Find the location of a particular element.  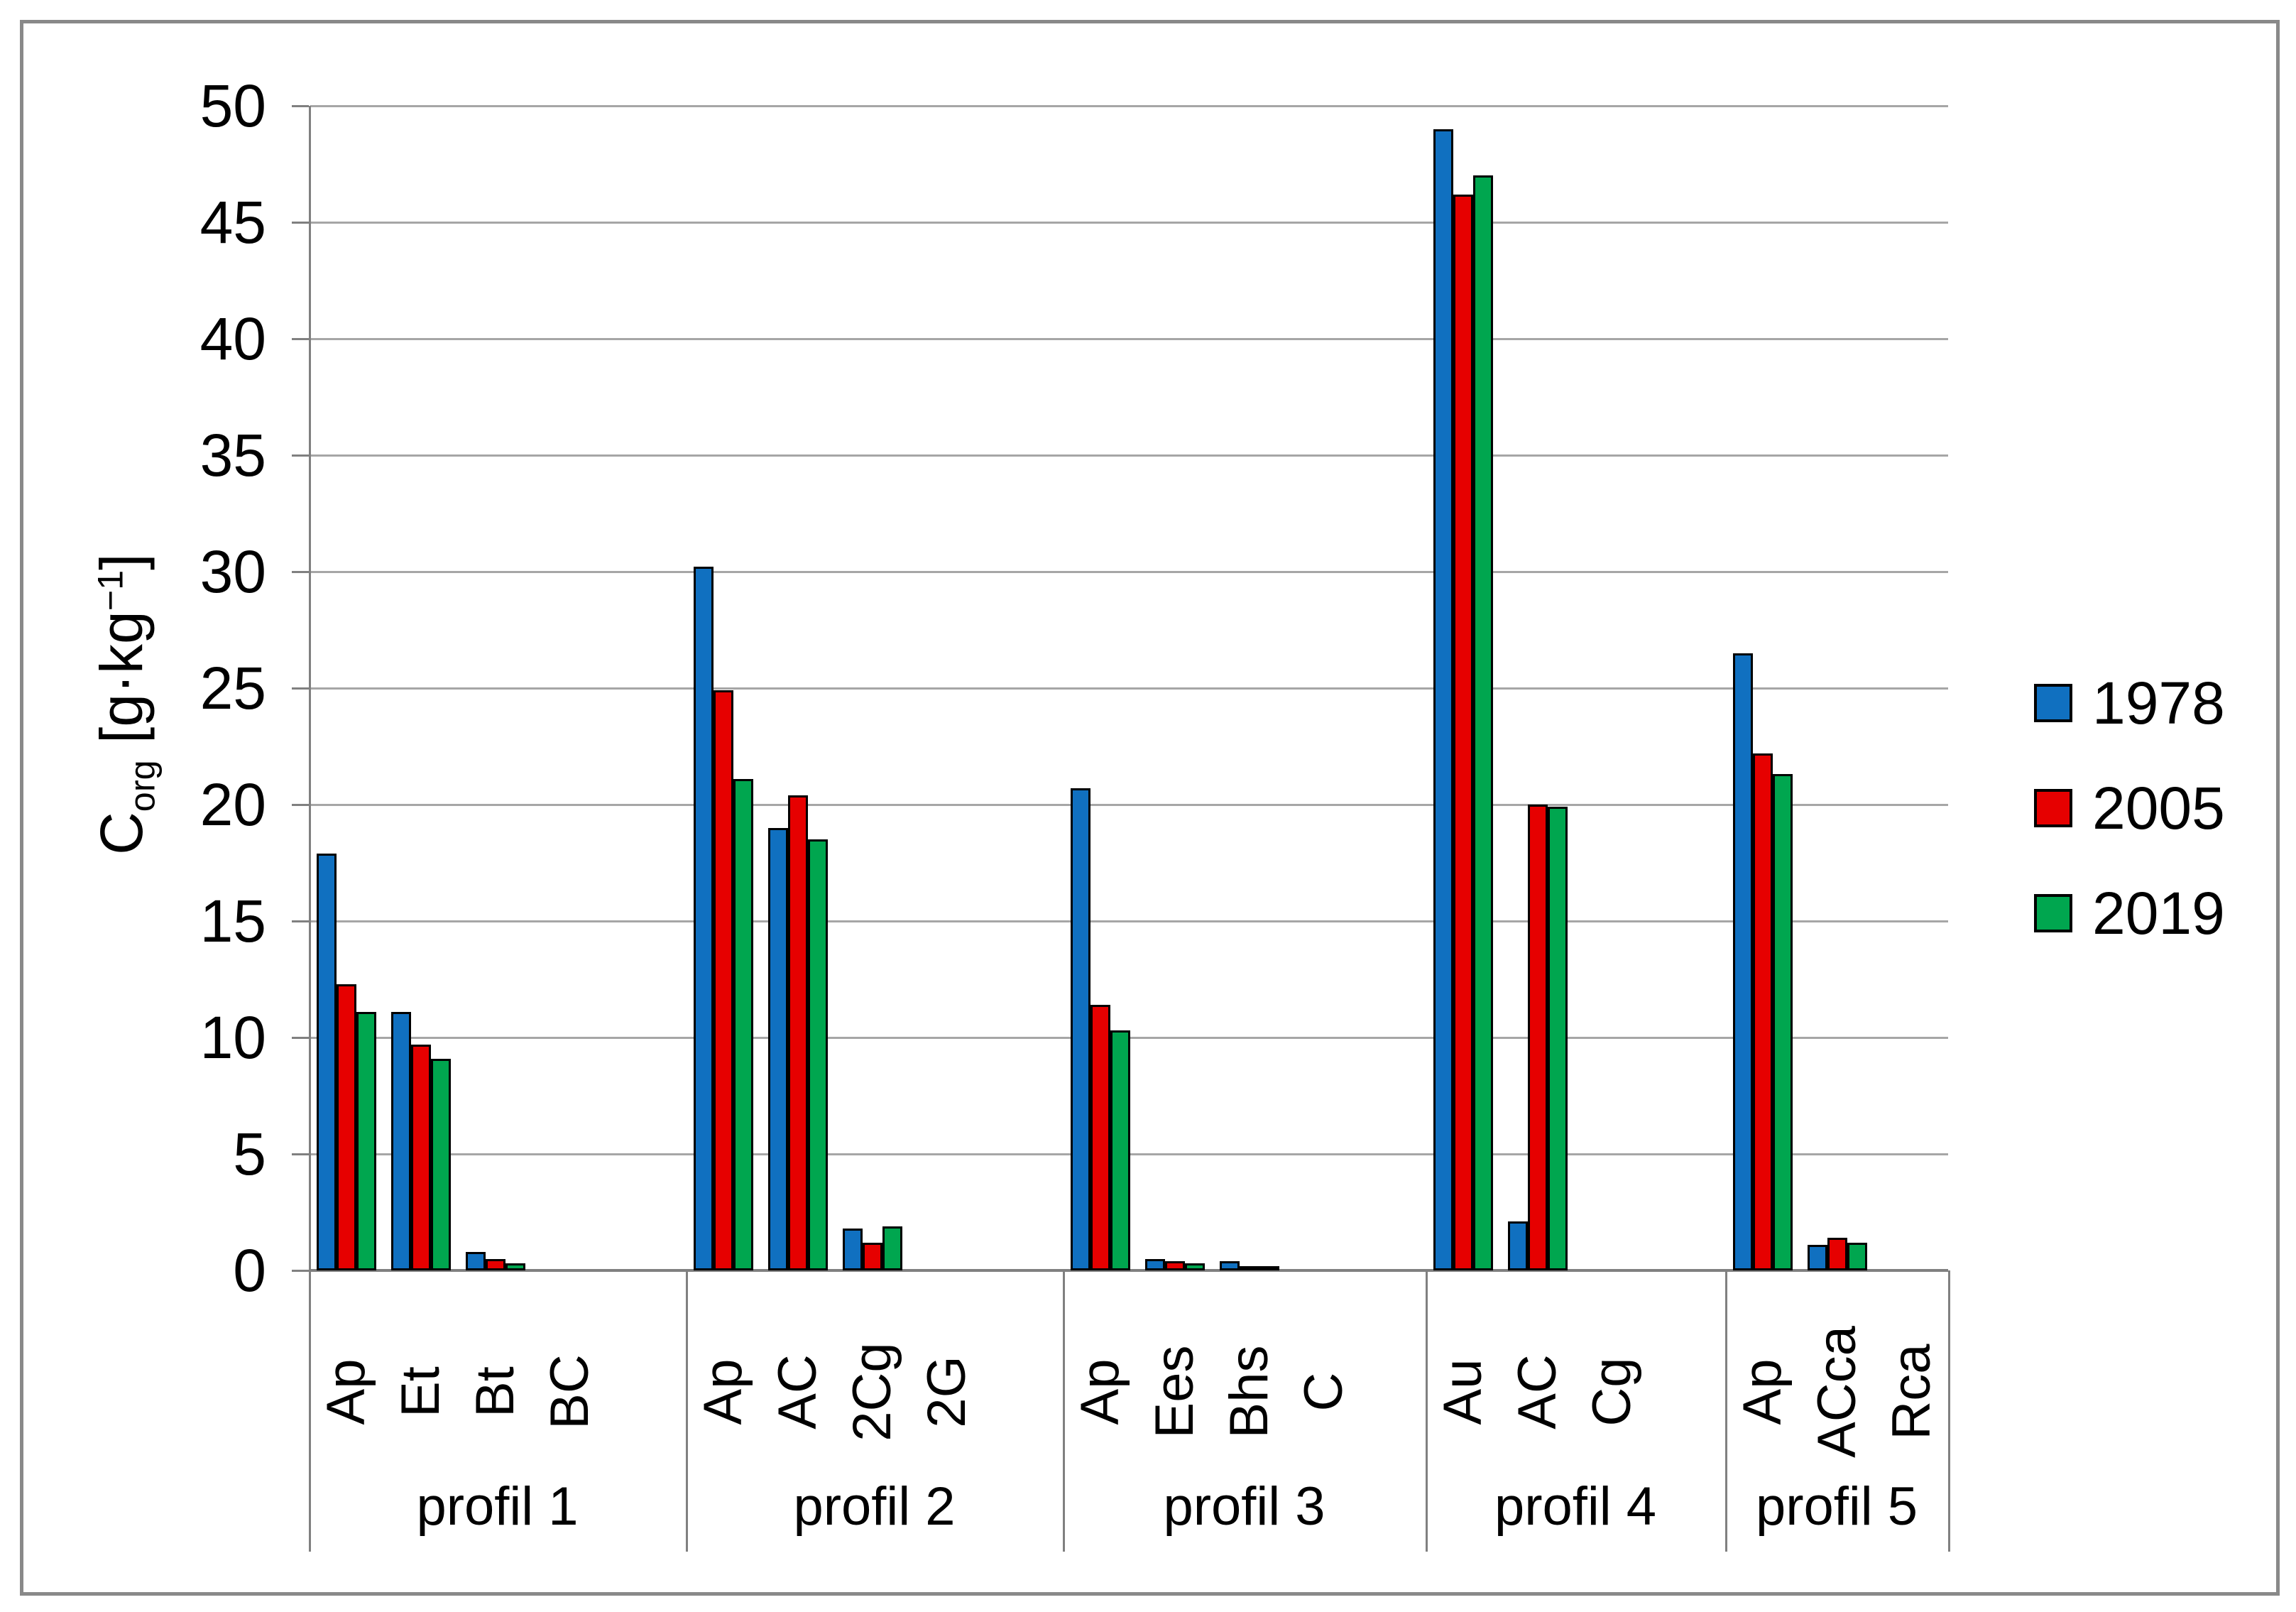

legend-item-1978: 1978 is located at coordinates (2129, 703).